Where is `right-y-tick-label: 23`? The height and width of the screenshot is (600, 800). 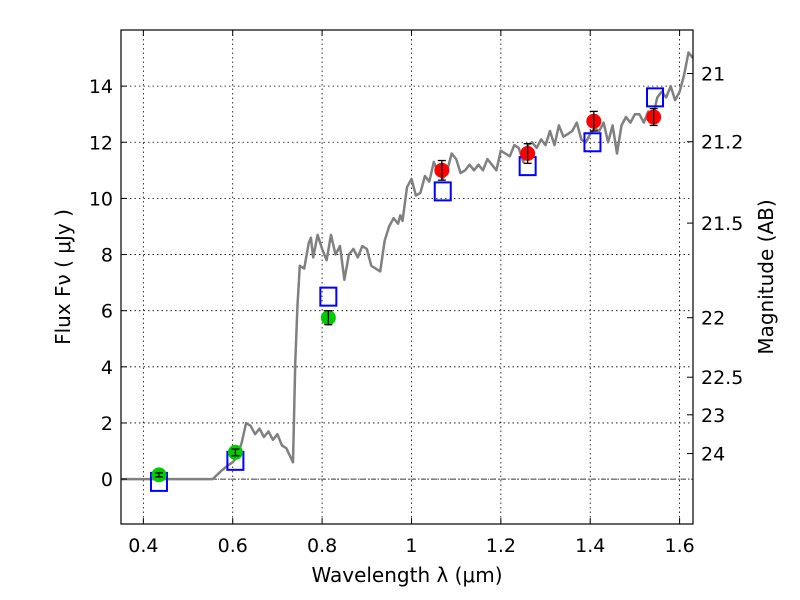 right-y-tick-label: 23 is located at coordinates (713, 416).